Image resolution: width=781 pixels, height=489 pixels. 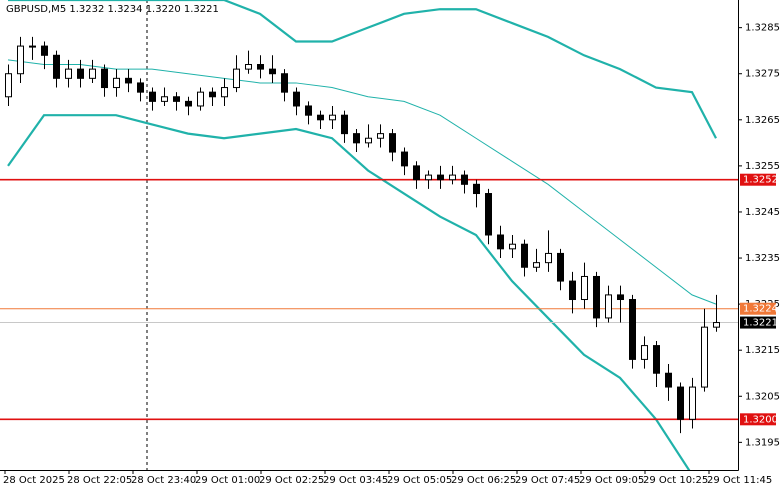 What do you see at coordinates (355, 480) in the screenshot?
I see `x-tick-label: 29 Oct 03:45` at bounding box center [355, 480].